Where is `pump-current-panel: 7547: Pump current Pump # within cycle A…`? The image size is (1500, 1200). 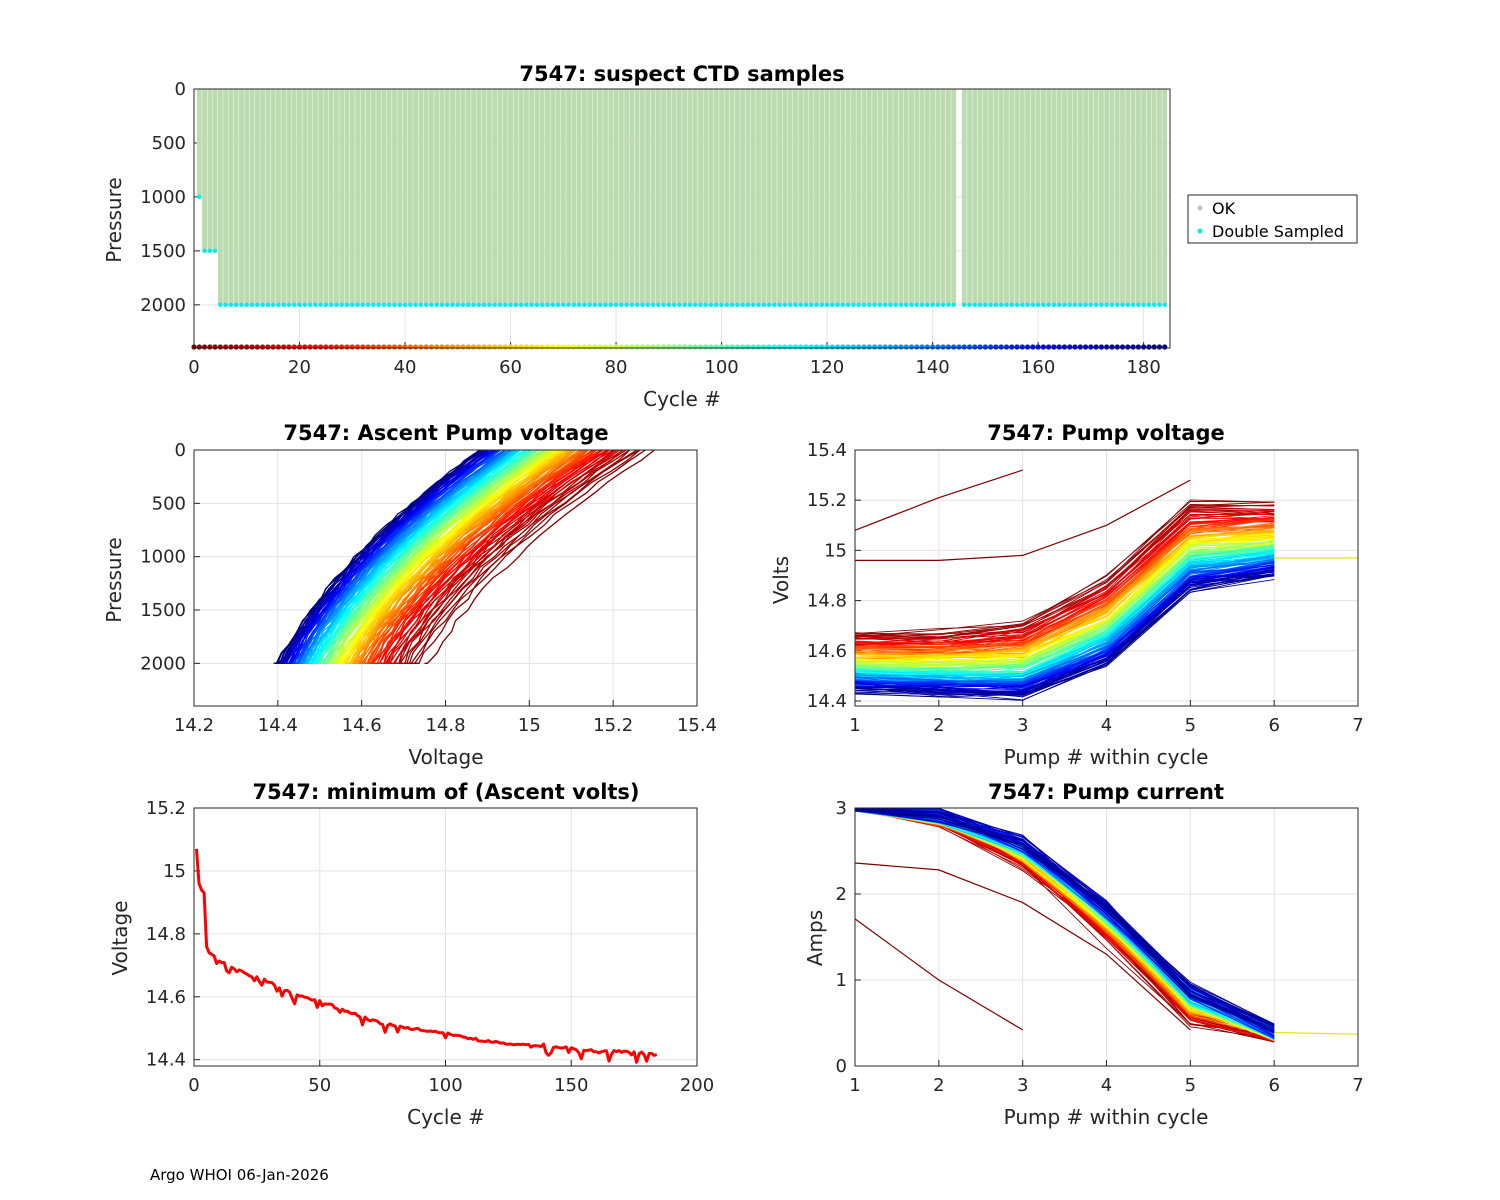
pump-current-panel: 7547: Pump current Pump # within cycle A… is located at coordinates (1083, 954).